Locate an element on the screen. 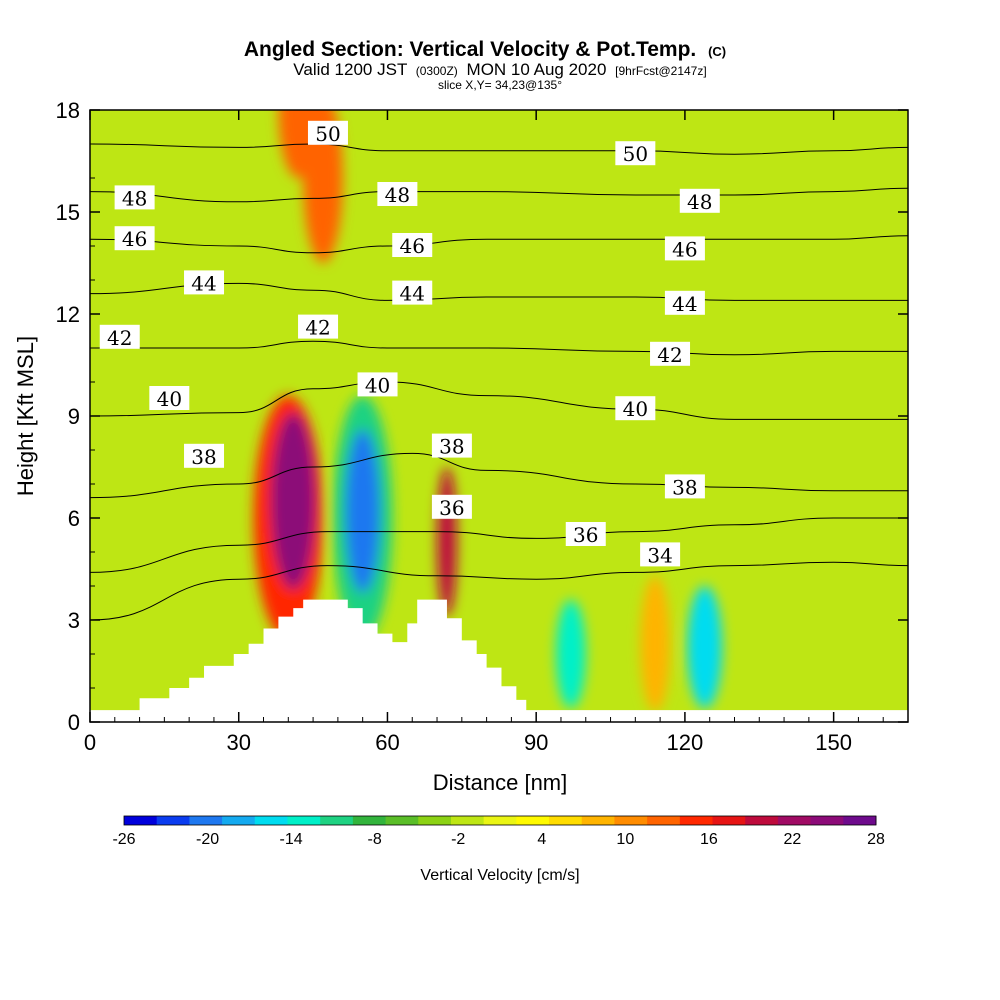 This screenshot has height=1000, width=1000. terrain is located at coordinates (499, 660).